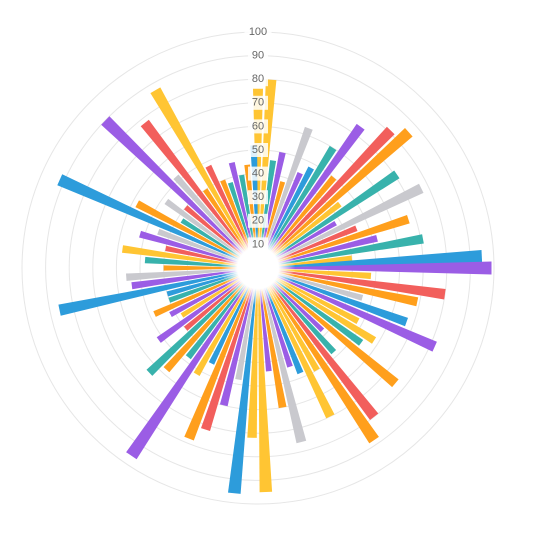 This screenshot has width=536, height=534. I want to click on tick-label-100: 100, so click(258, 32).